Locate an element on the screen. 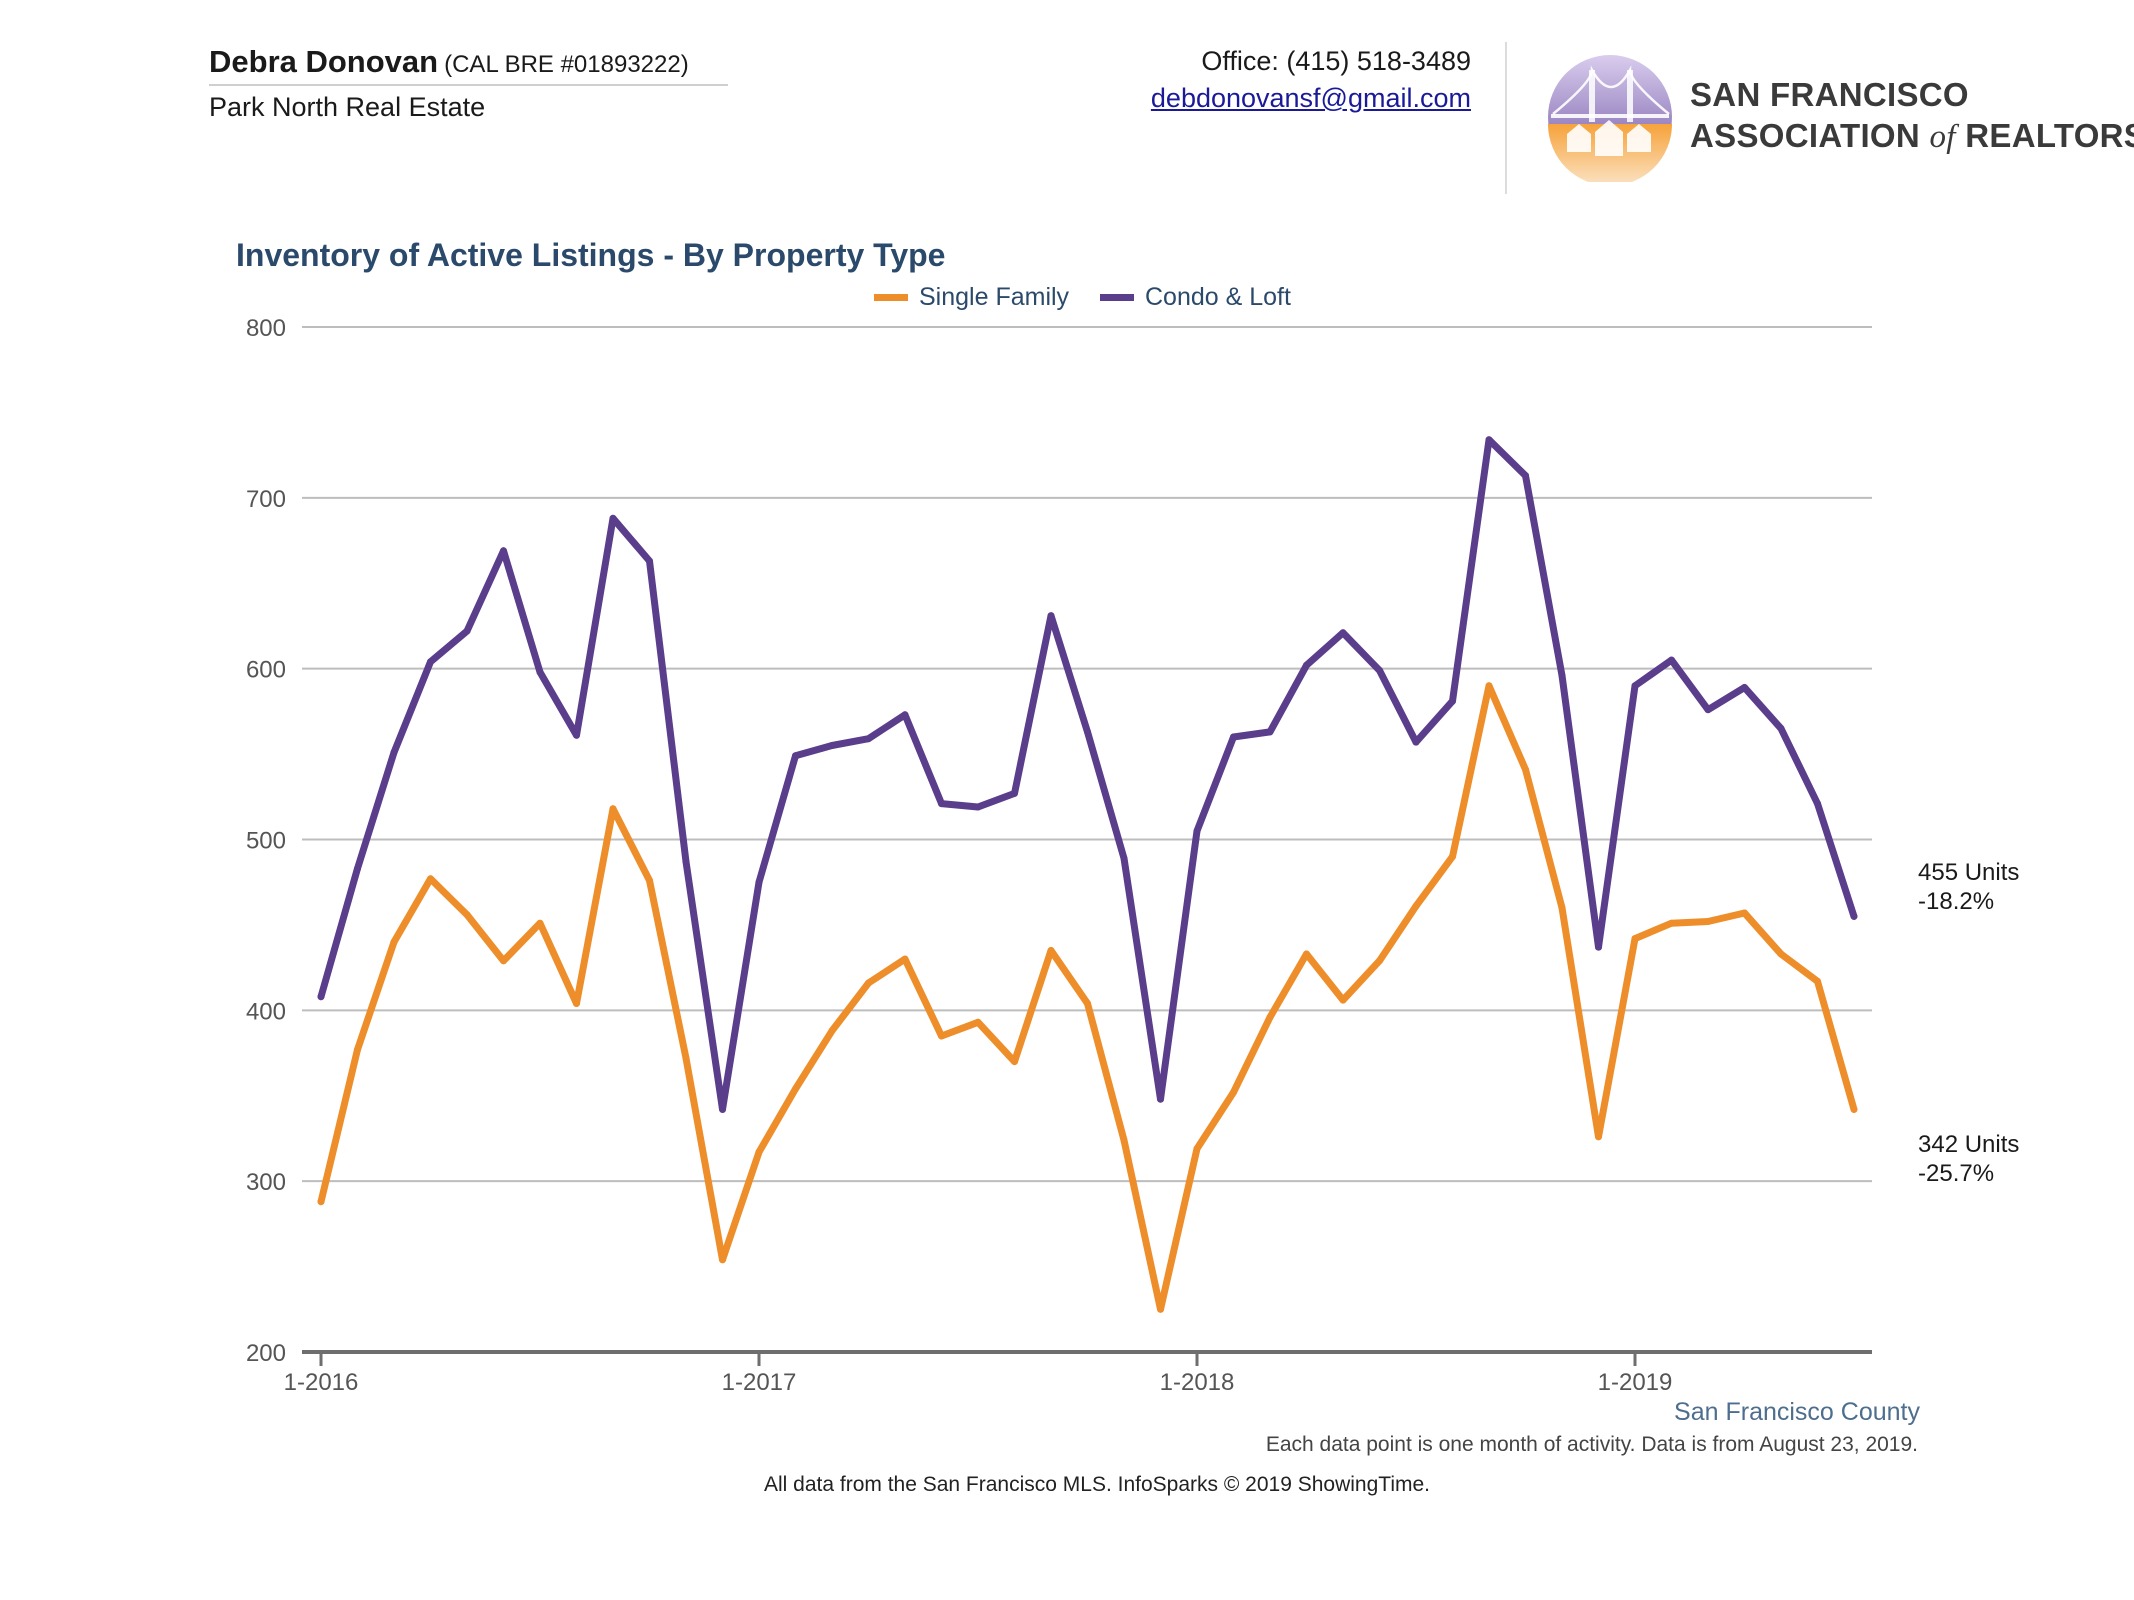  x-tick-label-1-2016: 1-2016 is located at coordinates (321, 1382).